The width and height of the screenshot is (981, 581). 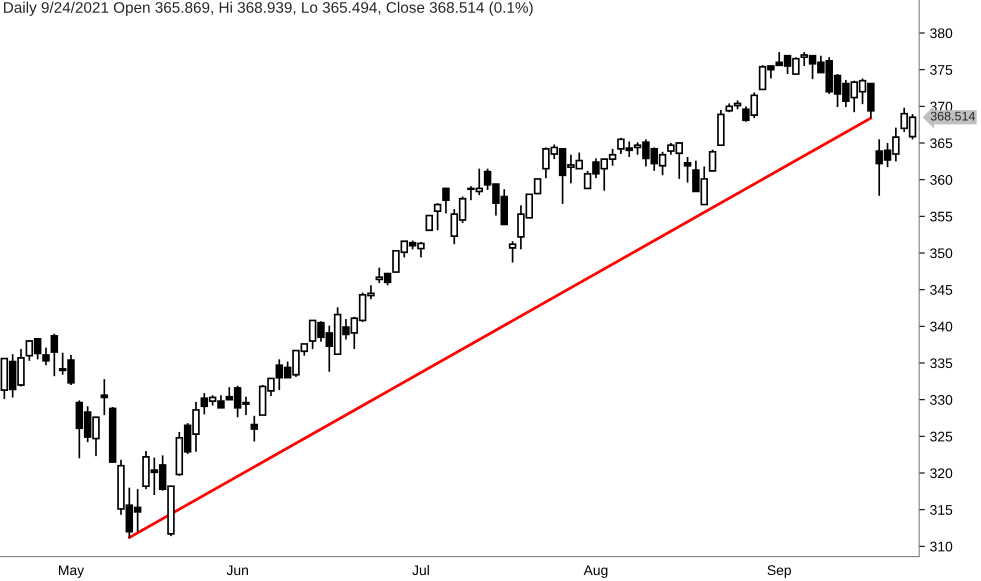 What do you see at coordinates (779, 571) in the screenshot?
I see `x-tick-label: Sep` at bounding box center [779, 571].